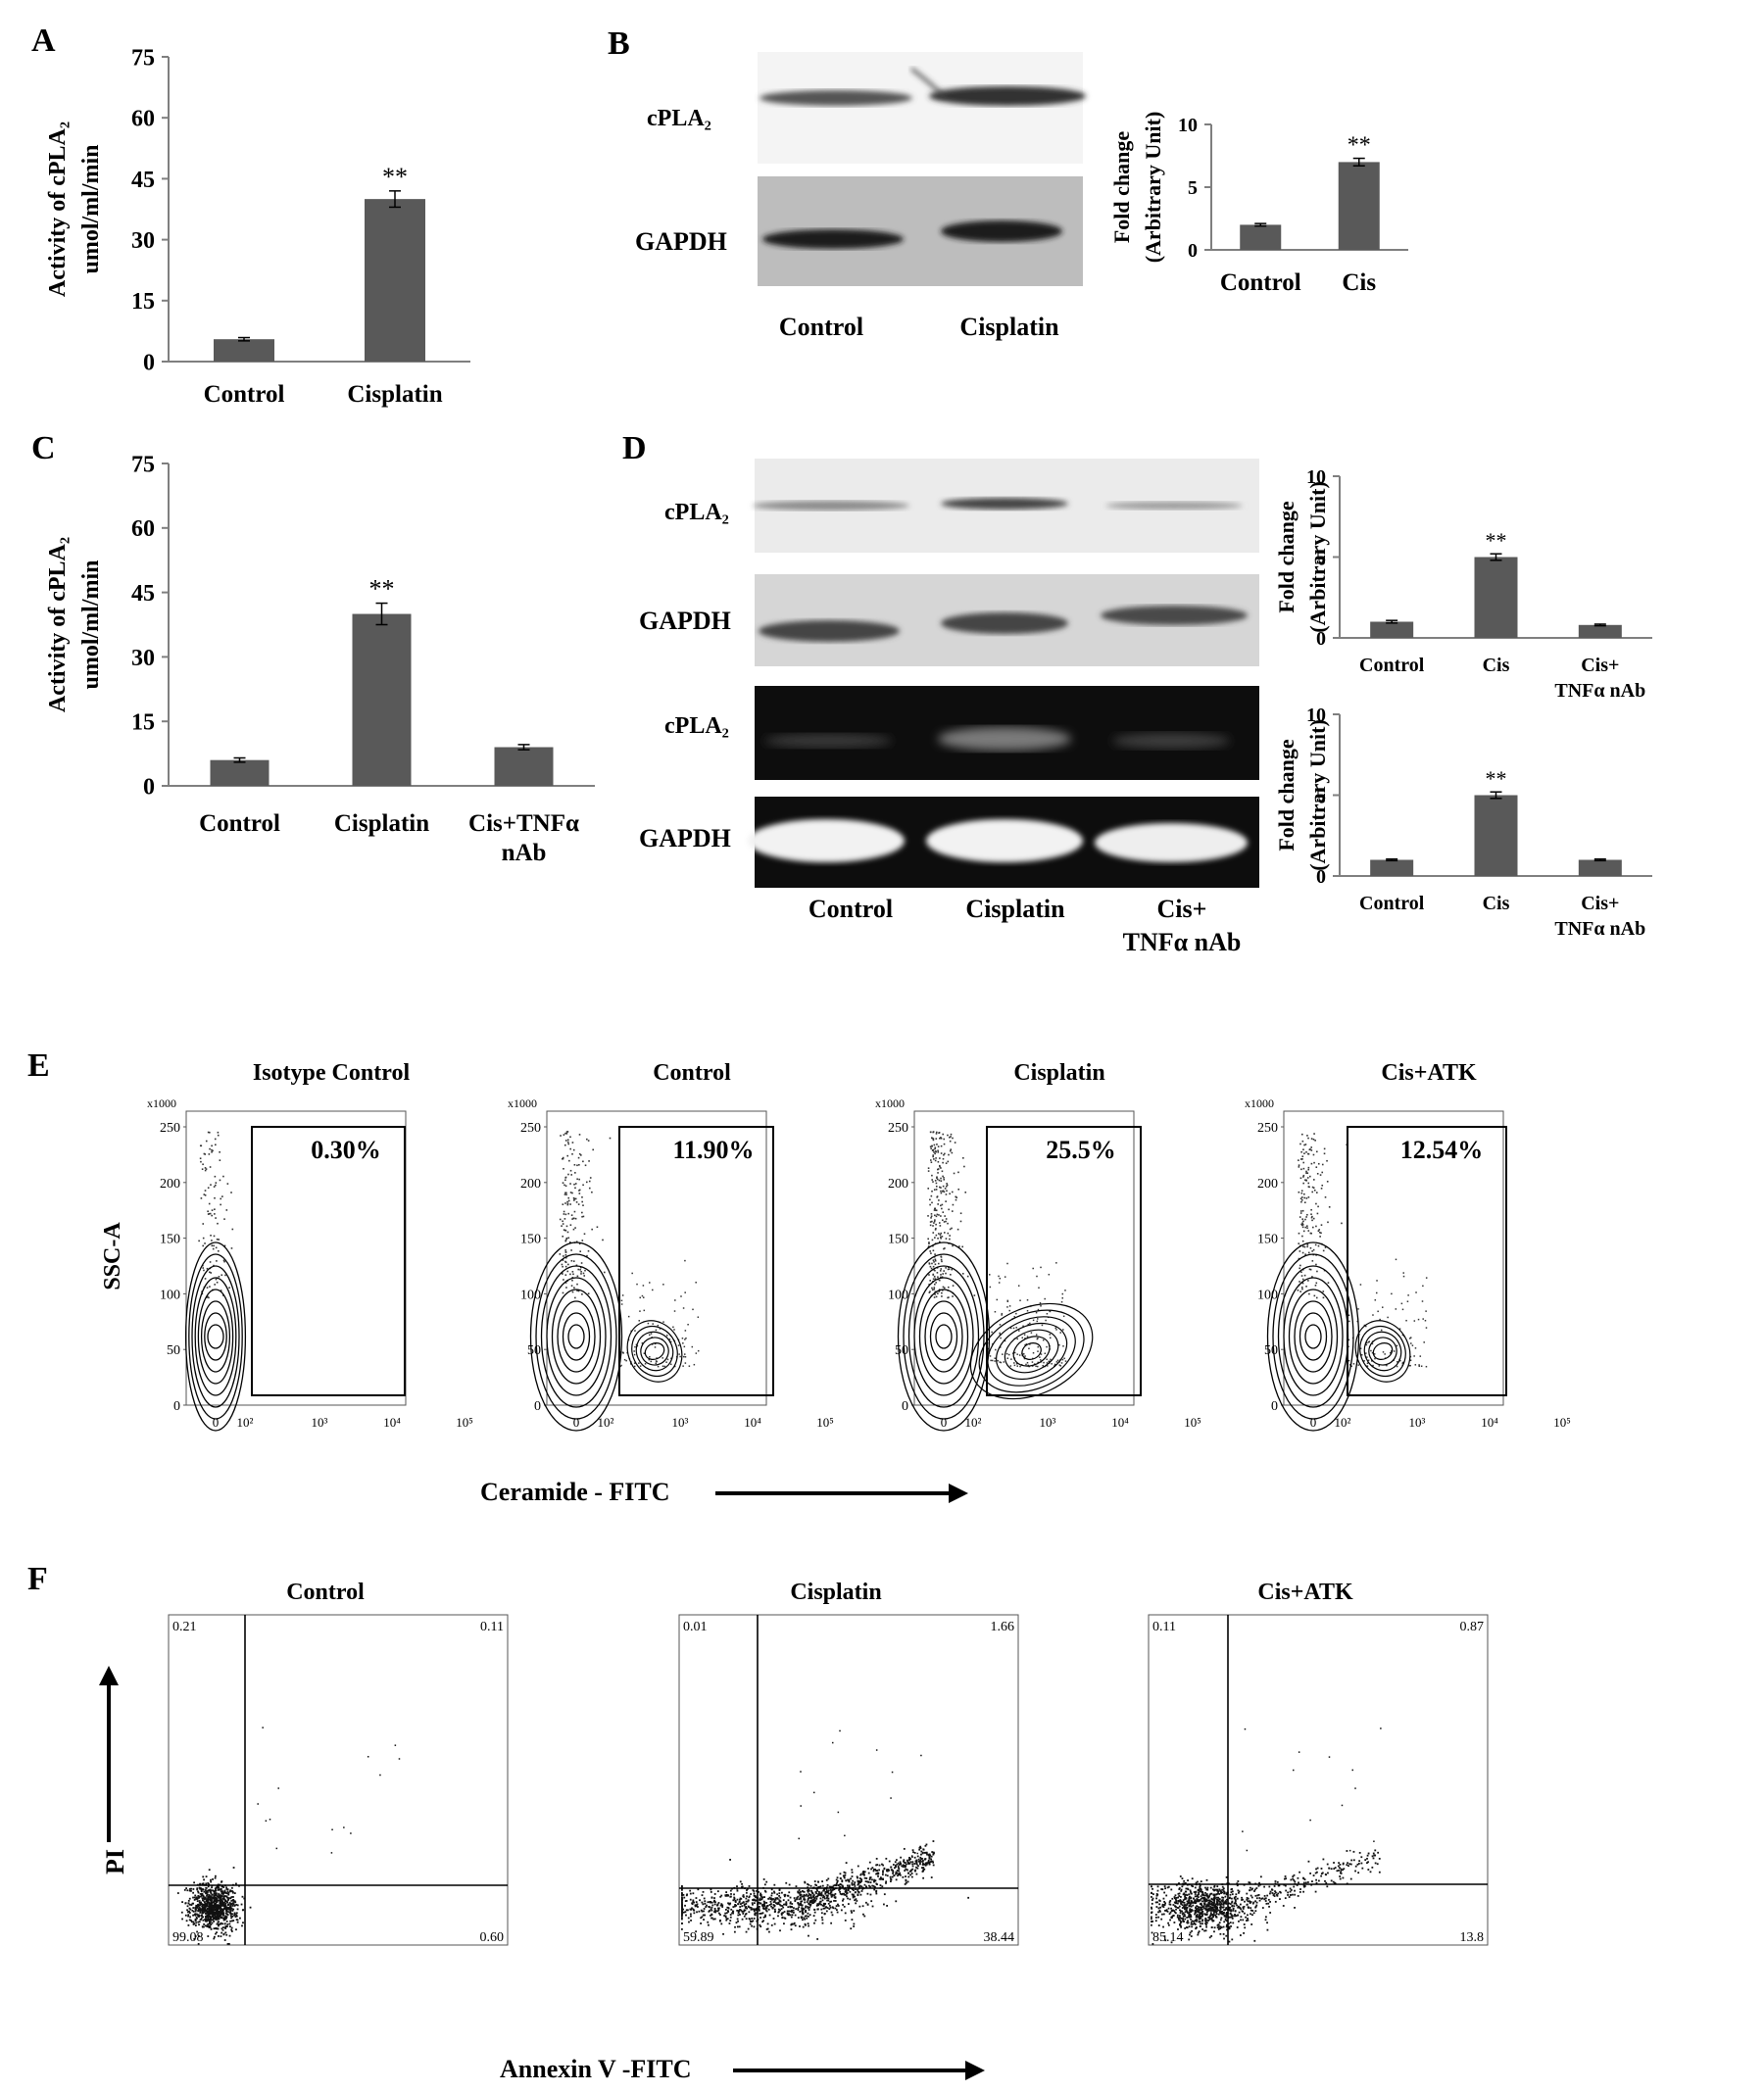  I want to click on gate-percent: 25.5%, so click(1081, 1150).